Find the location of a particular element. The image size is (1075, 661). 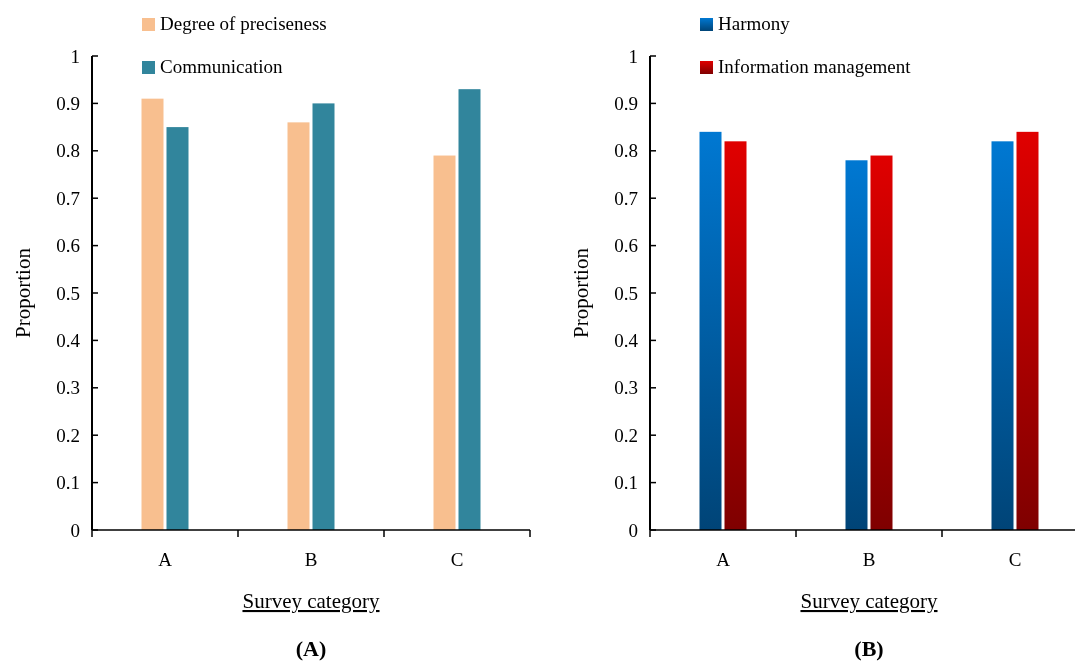

legend-label: Information management is located at coordinates (815, 66).